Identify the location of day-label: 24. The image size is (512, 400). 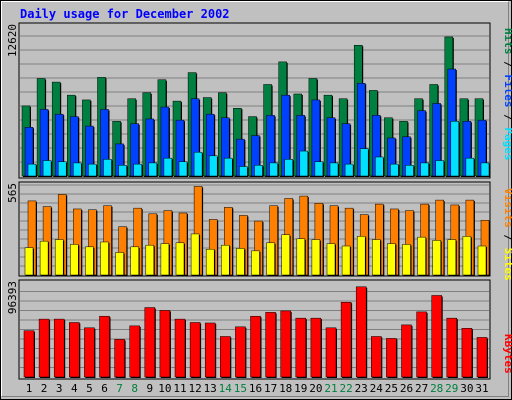
(377, 388).